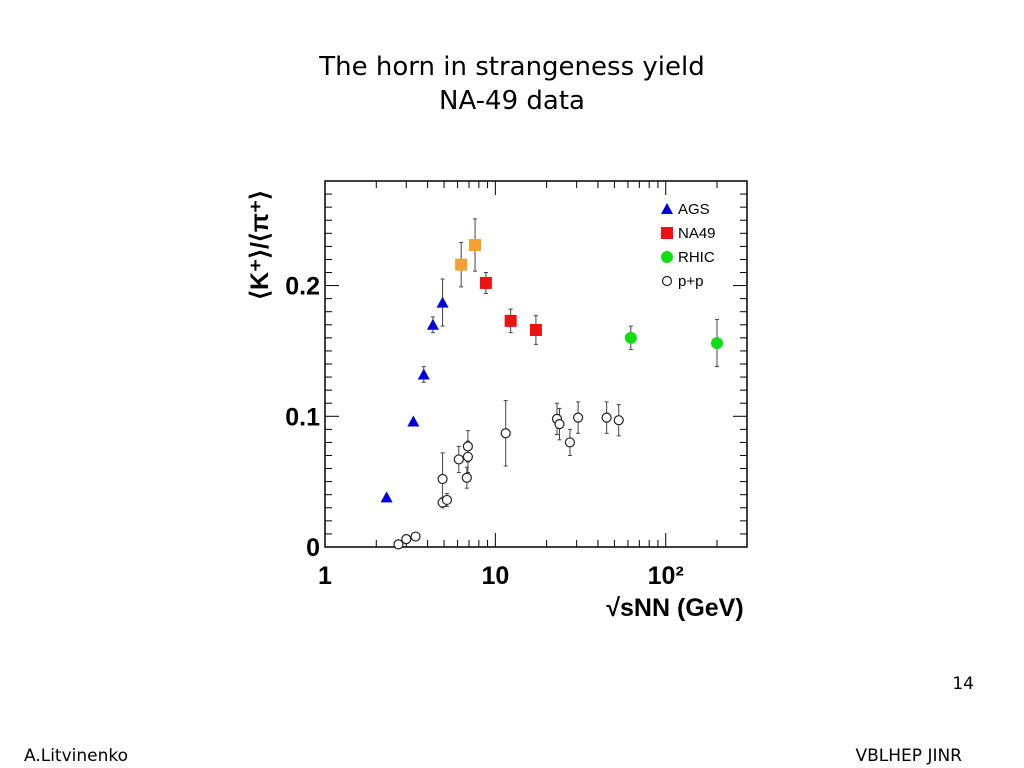 The width and height of the screenshot is (1024, 768). I want to click on legend-marker-rhic, so click(667, 257).